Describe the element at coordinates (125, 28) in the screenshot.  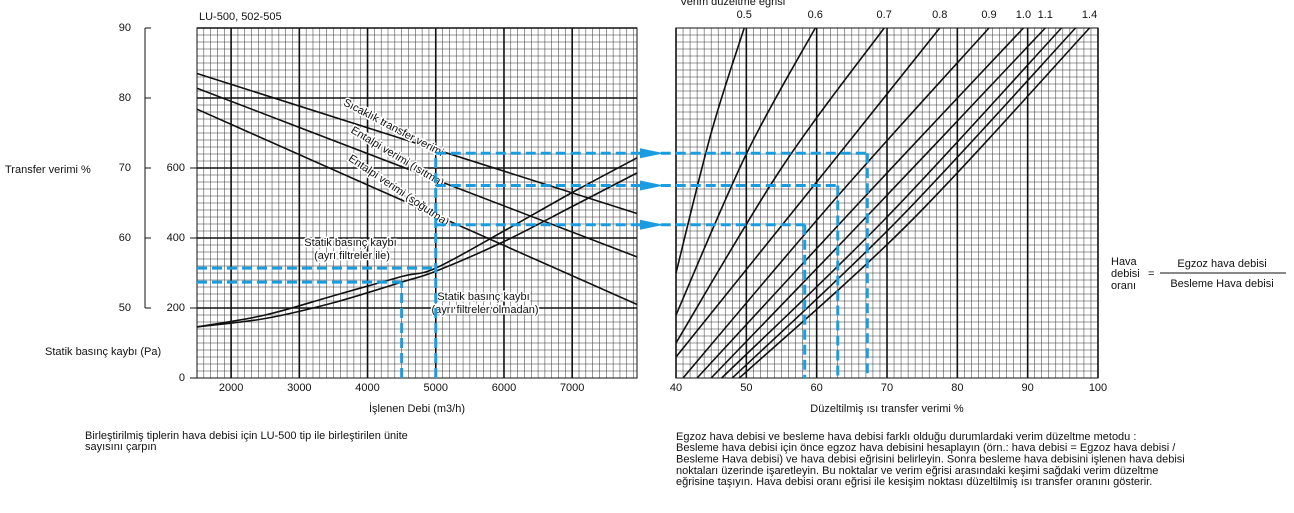
I see `y-tick-label: 90` at that location.